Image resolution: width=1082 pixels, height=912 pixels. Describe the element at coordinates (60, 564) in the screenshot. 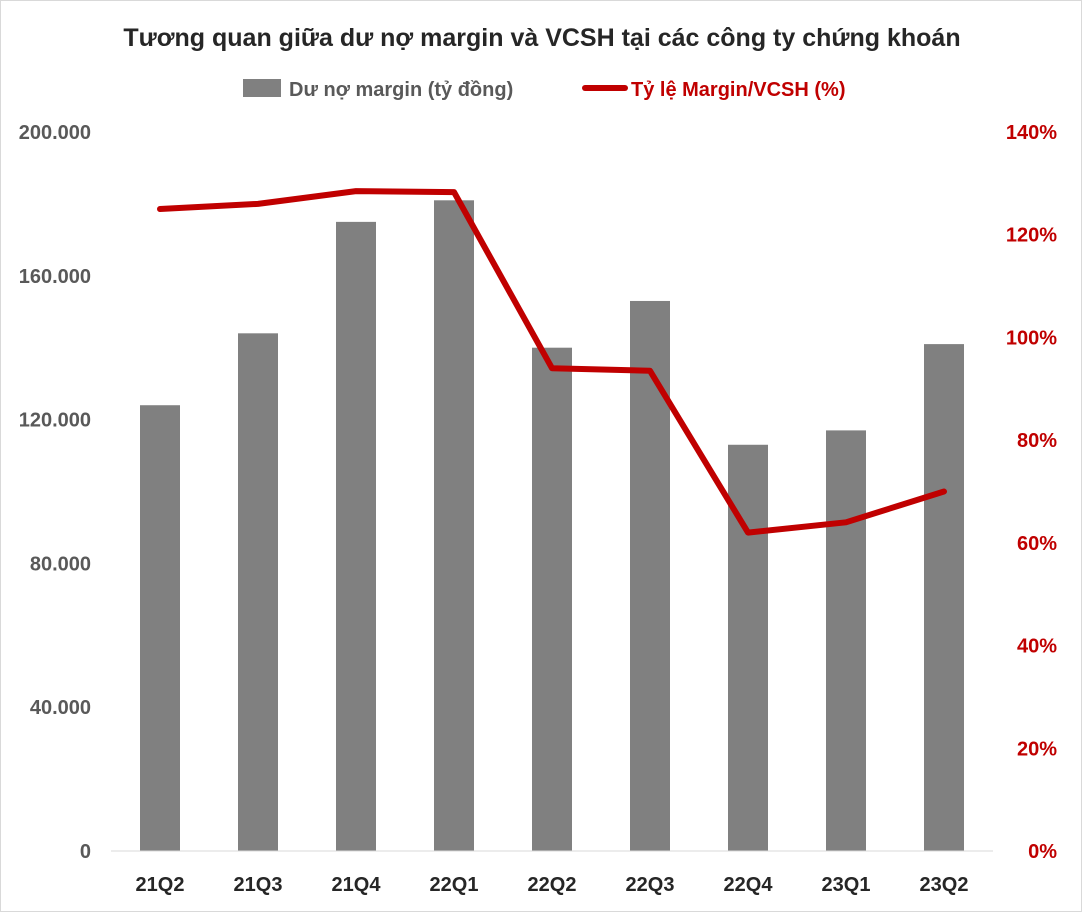

I see `left-tick-label: 80.000` at that location.